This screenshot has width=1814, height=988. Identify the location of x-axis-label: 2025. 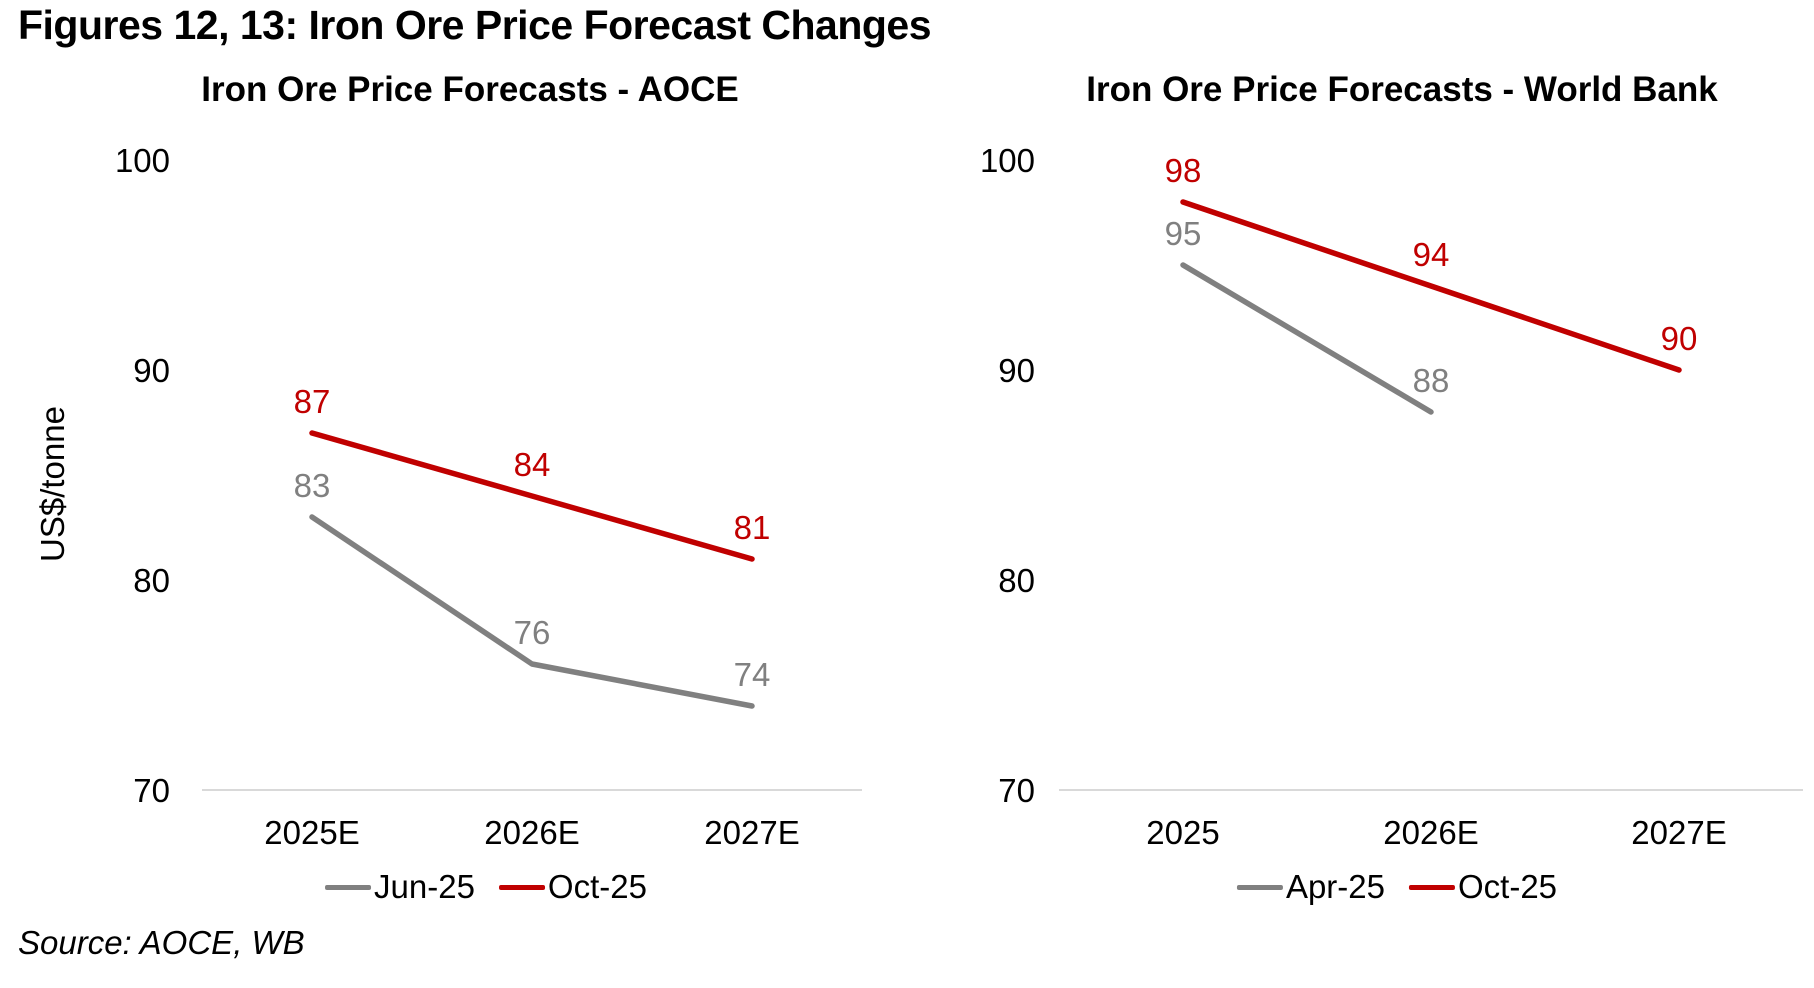
(1182, 832).